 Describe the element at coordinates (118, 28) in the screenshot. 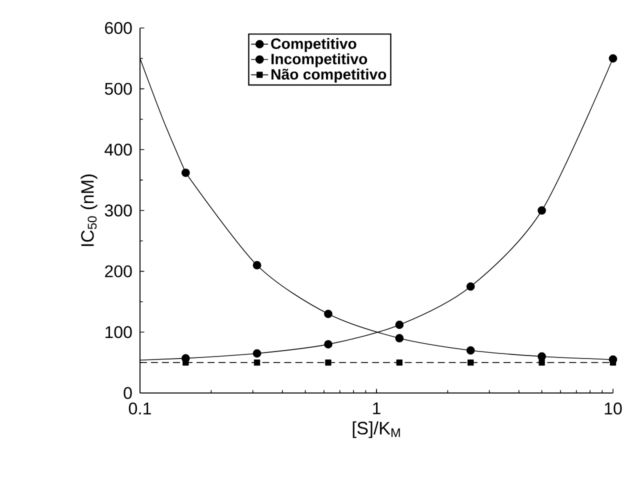

I see `y-tick-label: 600` at that location.